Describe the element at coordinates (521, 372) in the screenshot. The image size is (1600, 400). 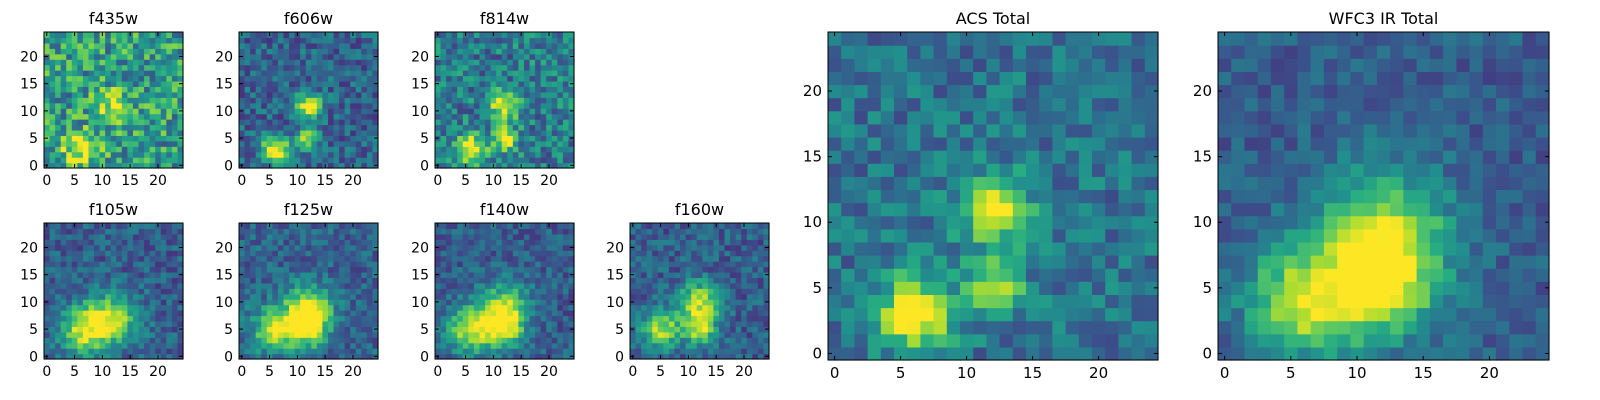
I see `x-tick-label: 15` at that location.